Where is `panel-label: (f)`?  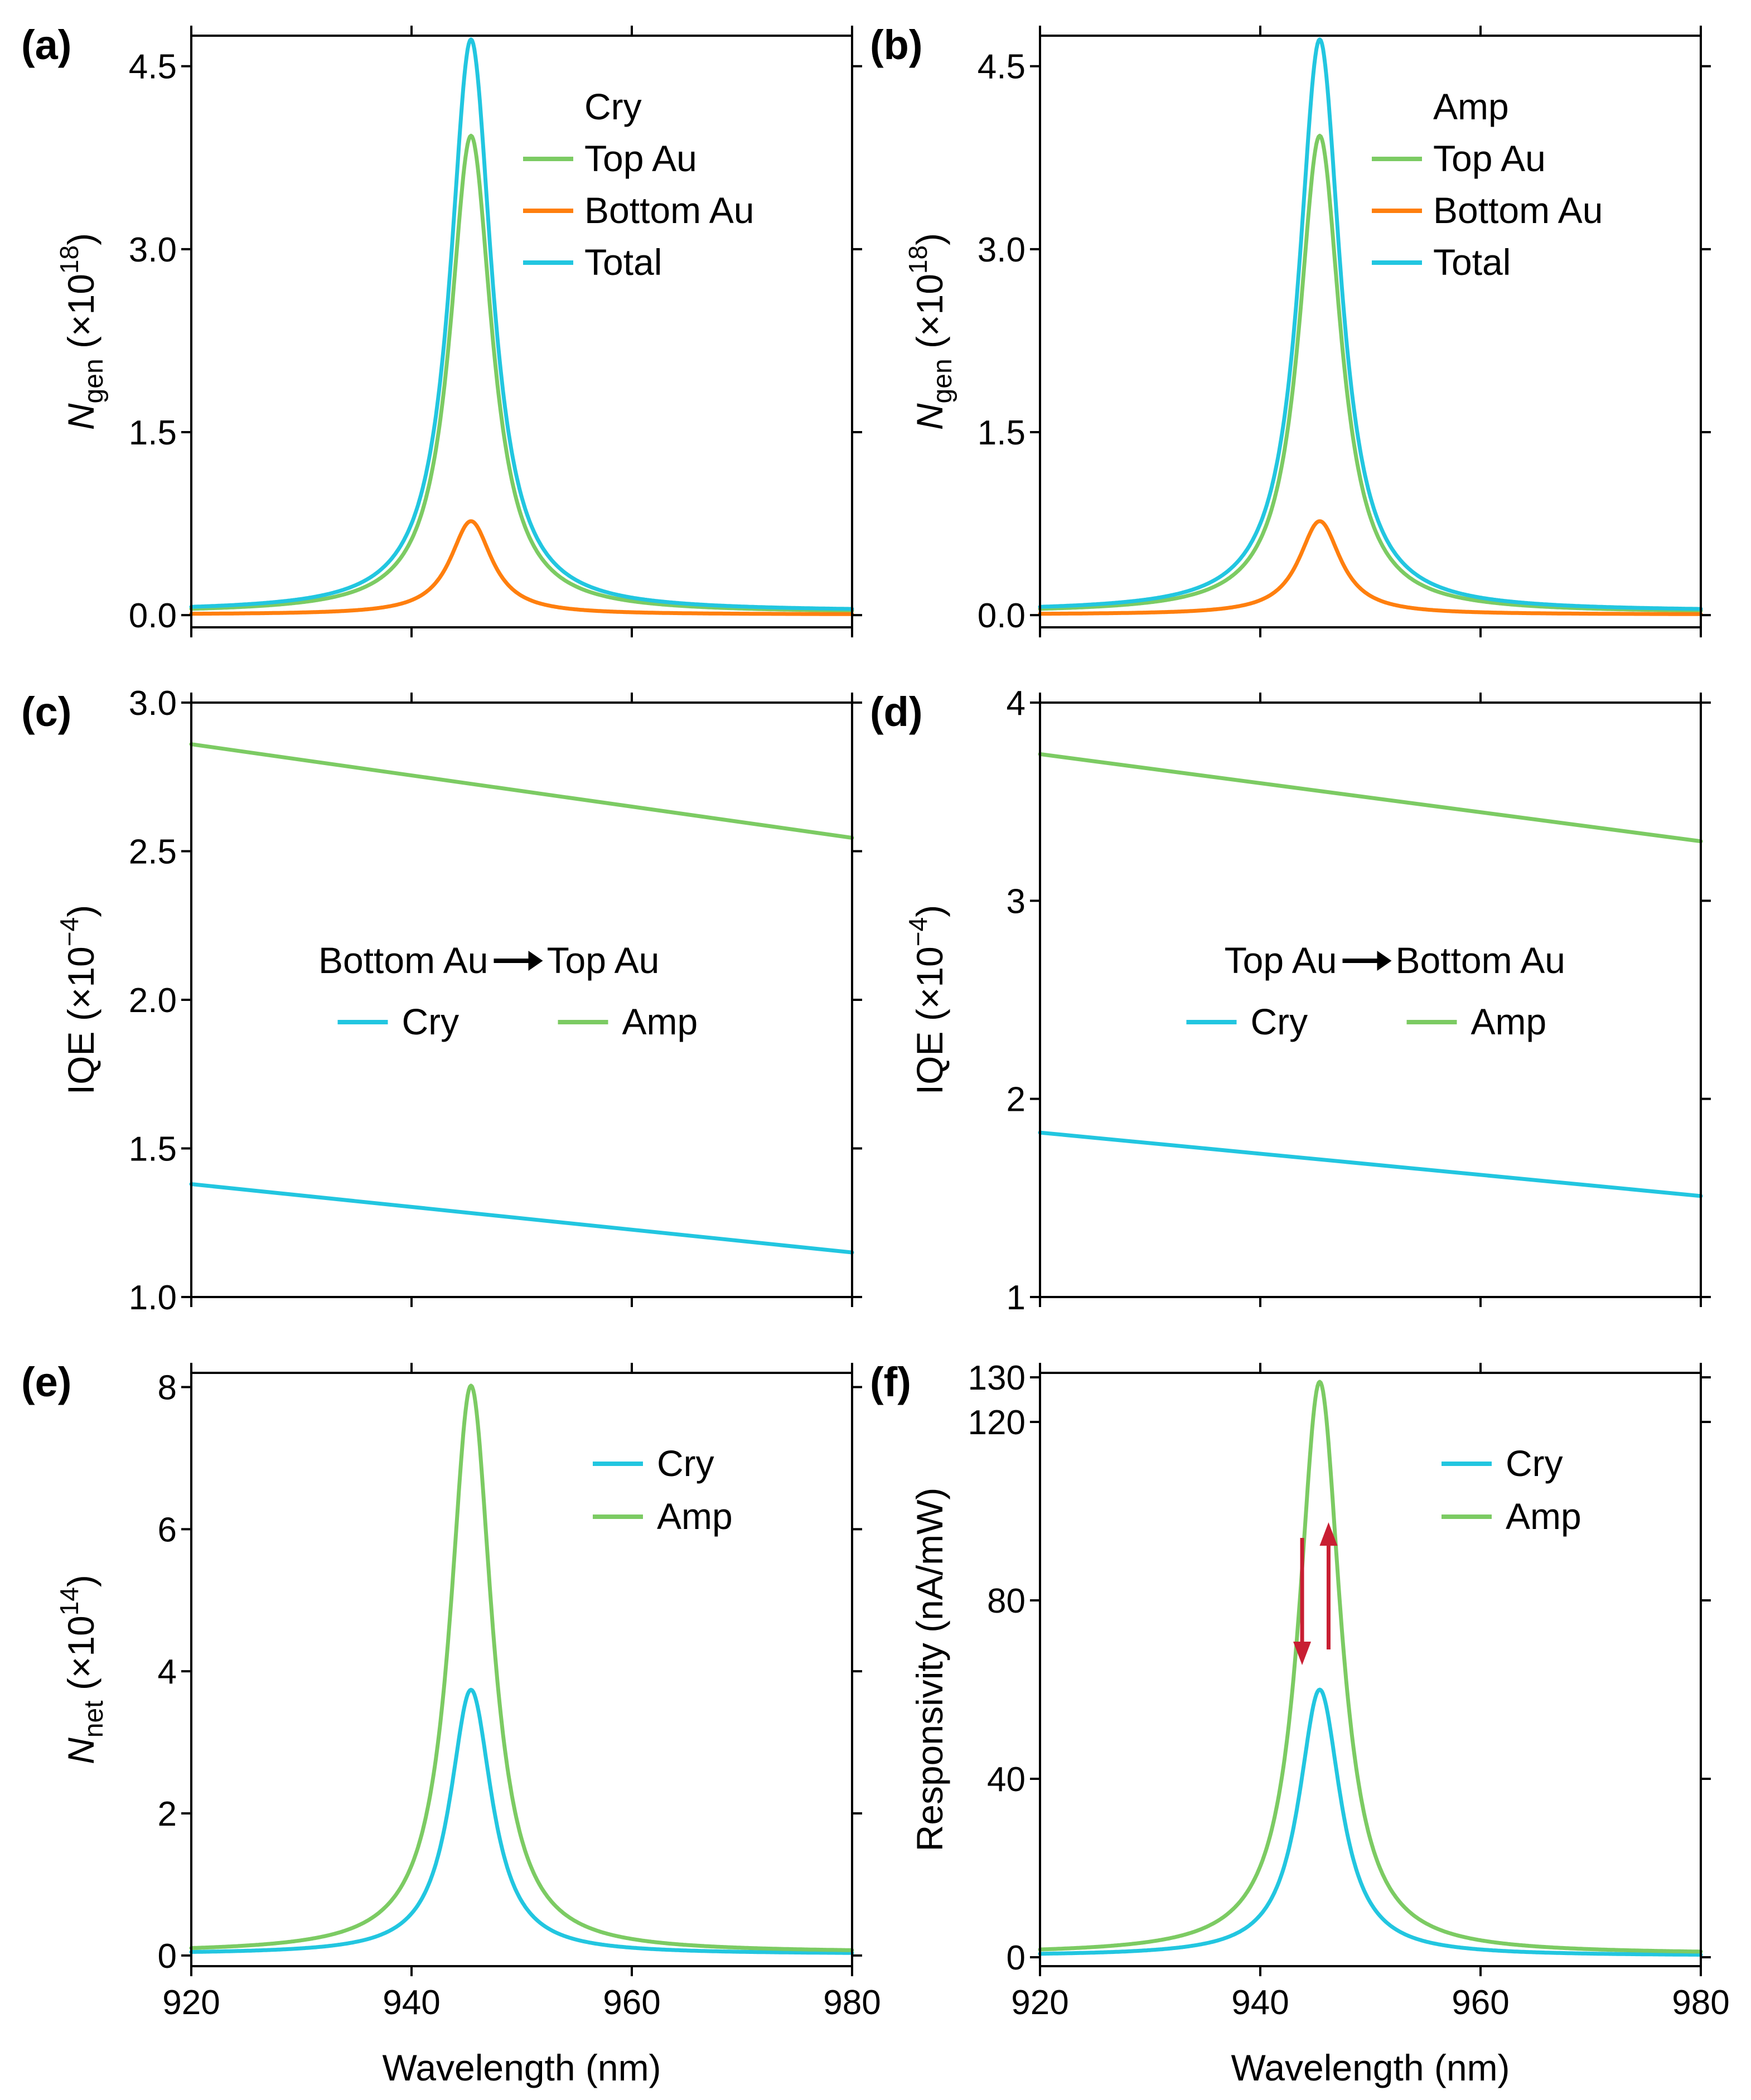 panel-label: (f) is located at coordinates (891, 1382).